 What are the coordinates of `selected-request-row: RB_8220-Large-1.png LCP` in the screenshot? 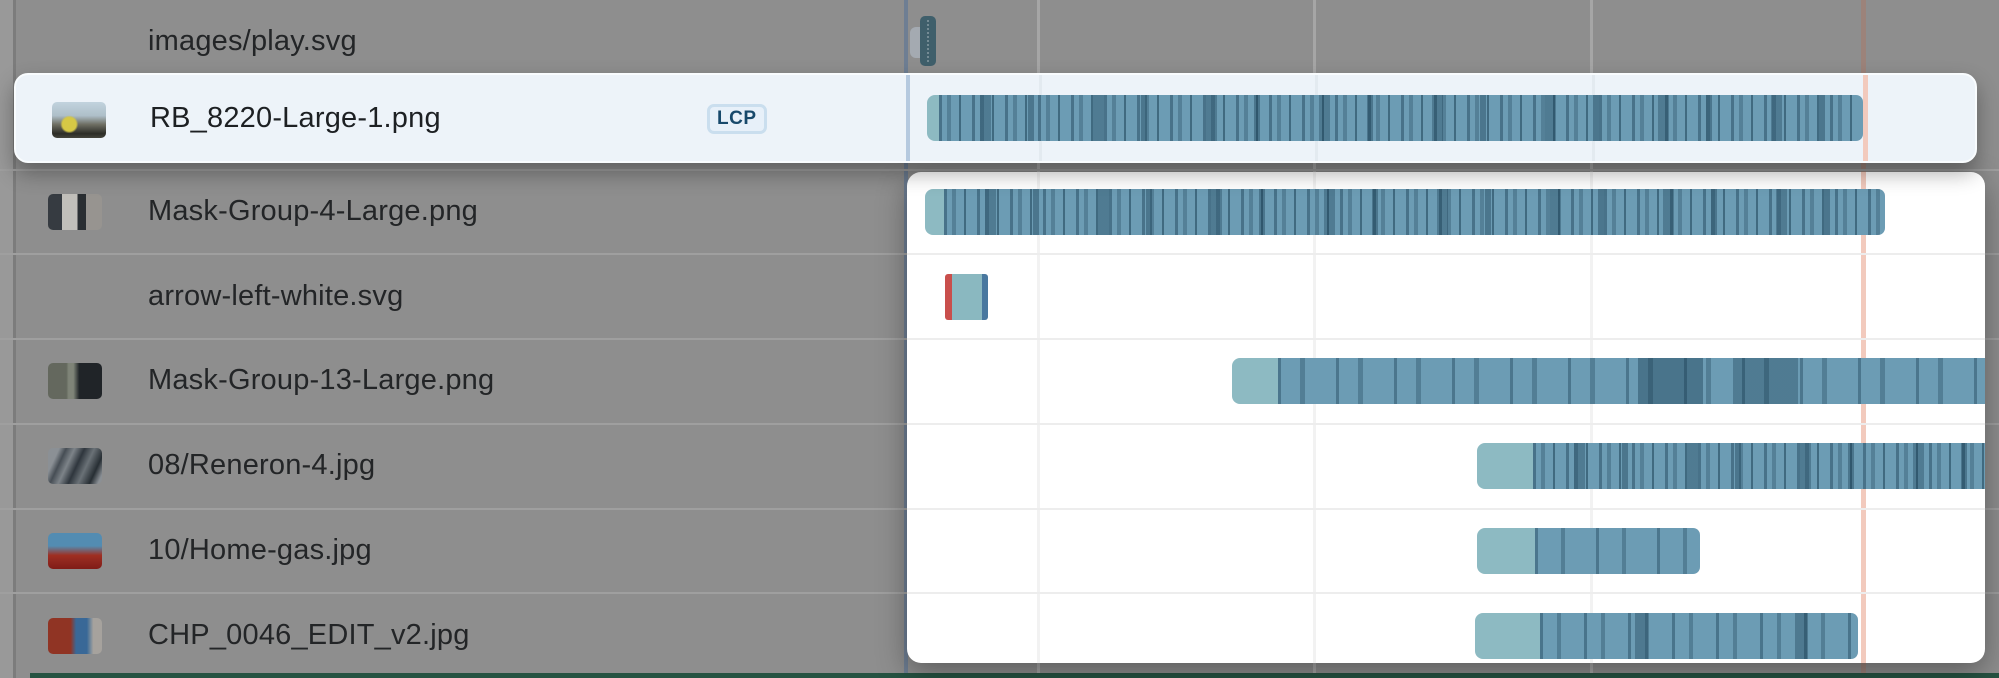 It's located at (995, 118).